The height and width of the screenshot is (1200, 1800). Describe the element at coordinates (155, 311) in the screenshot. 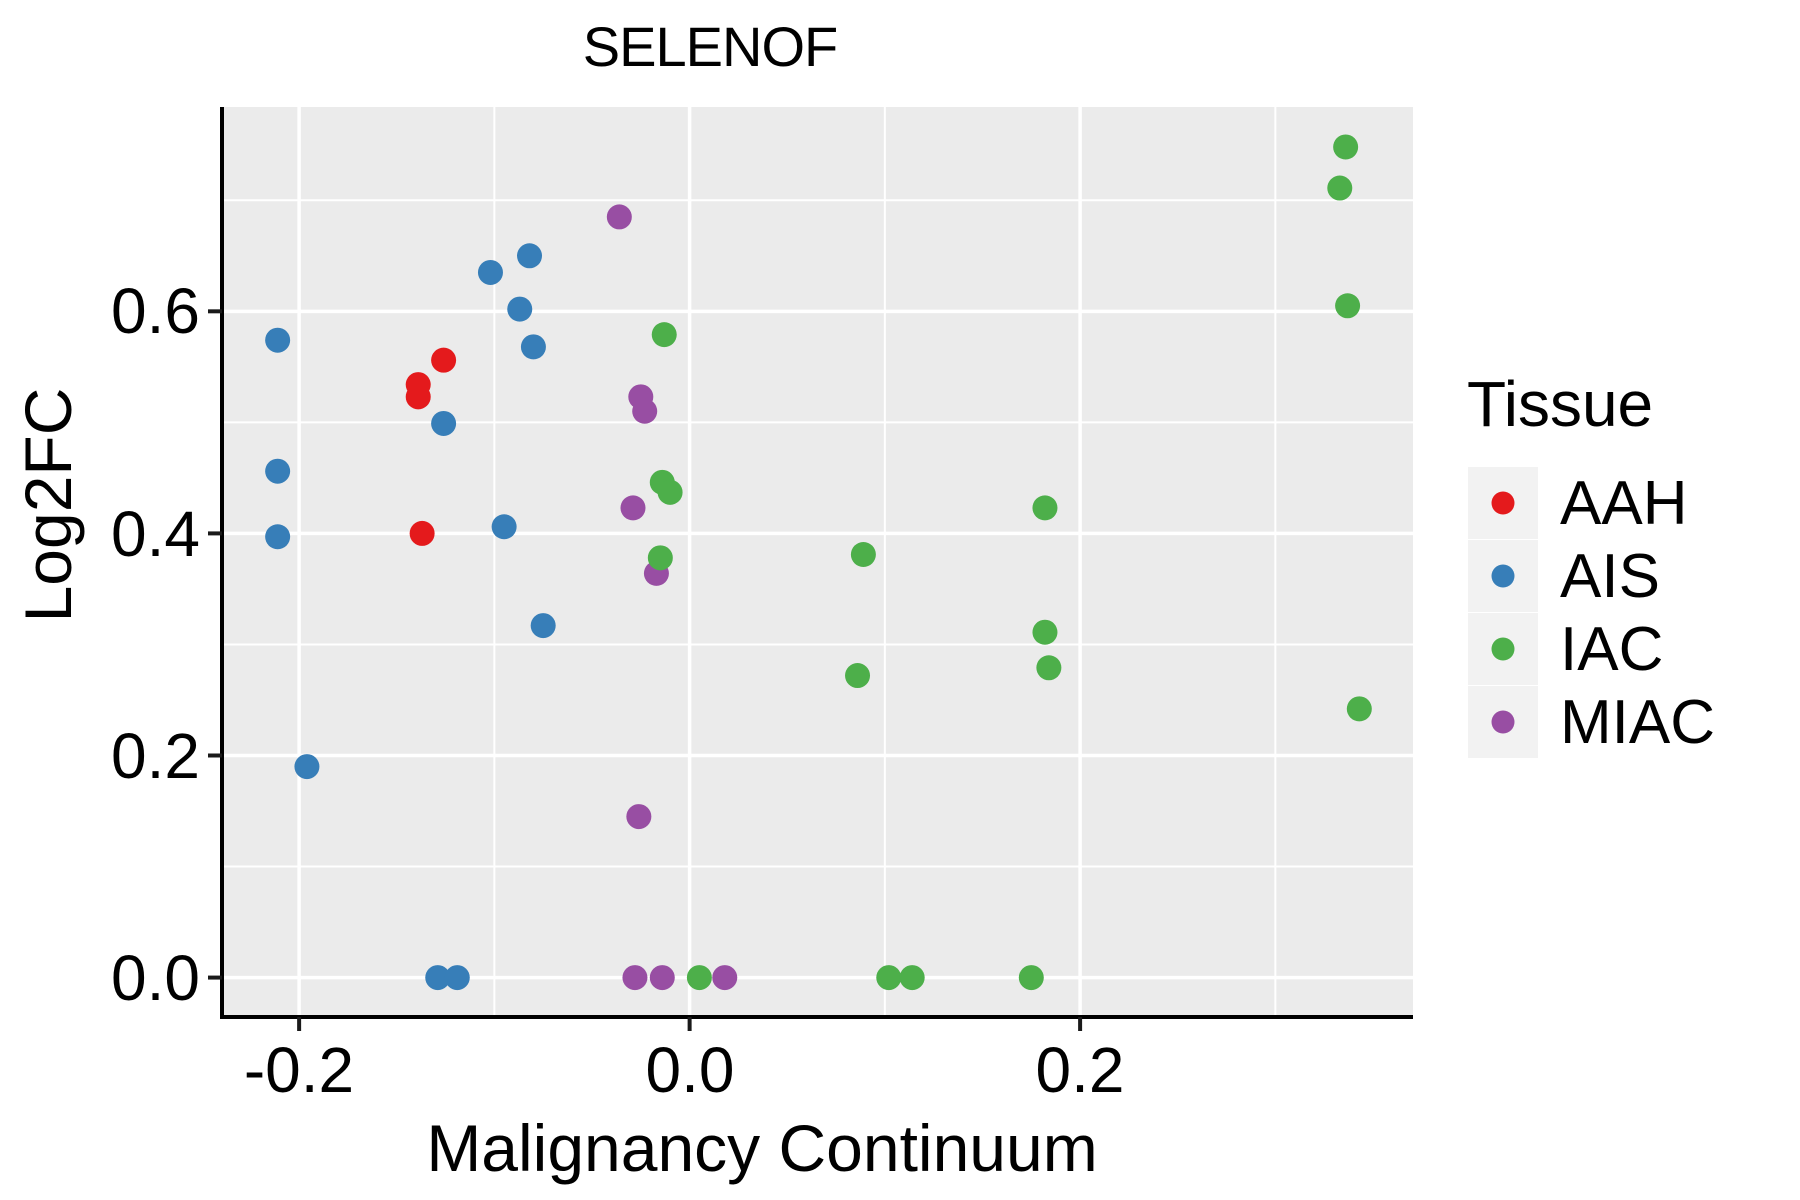

I see `y-tick-label: 0.6` at that location.